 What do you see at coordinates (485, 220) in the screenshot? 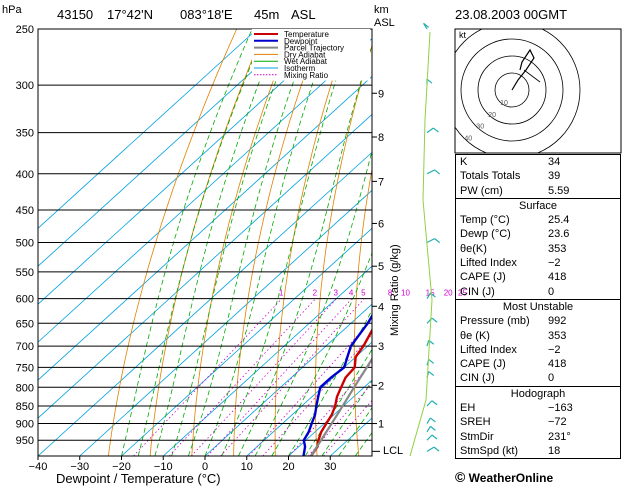
I see `surface-label: Temp (°C)` at bounding box center [485, 220].